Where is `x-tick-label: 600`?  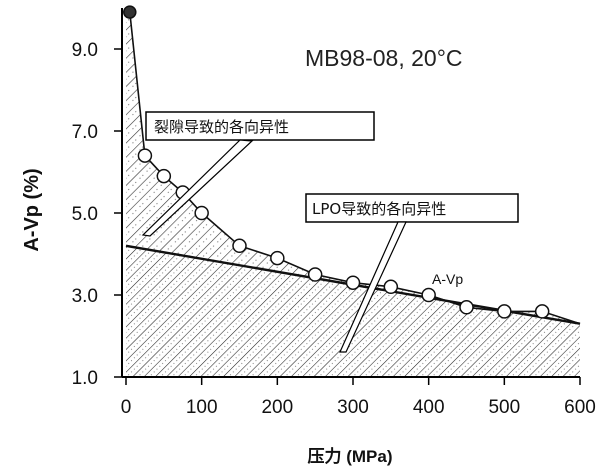
x-tick-label: 600 is located at coordinates (580, 407).